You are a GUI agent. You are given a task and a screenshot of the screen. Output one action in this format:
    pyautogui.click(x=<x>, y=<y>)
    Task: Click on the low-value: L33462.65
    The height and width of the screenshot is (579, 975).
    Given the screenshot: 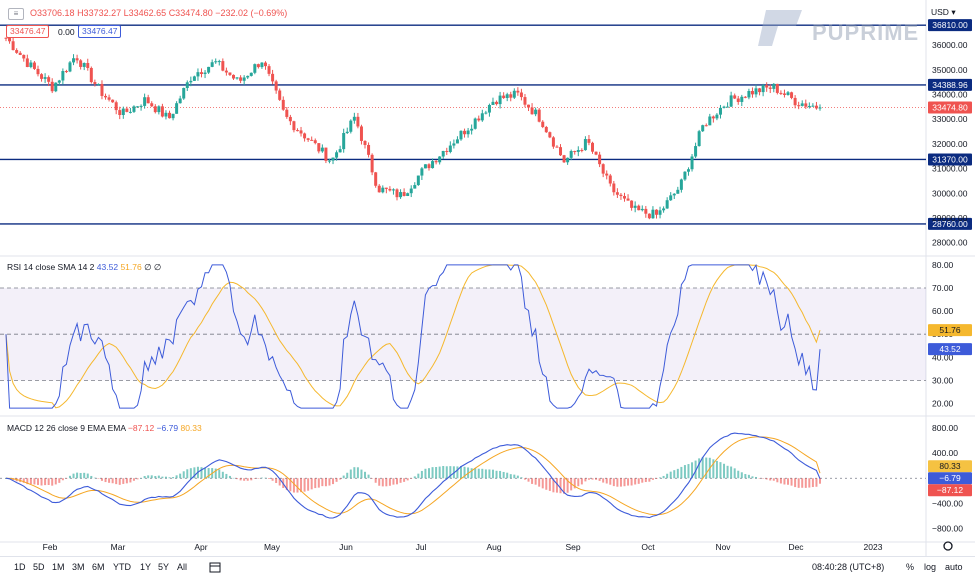 What is the action you would take?
    pyautogui.click(x=145, y=13)
    